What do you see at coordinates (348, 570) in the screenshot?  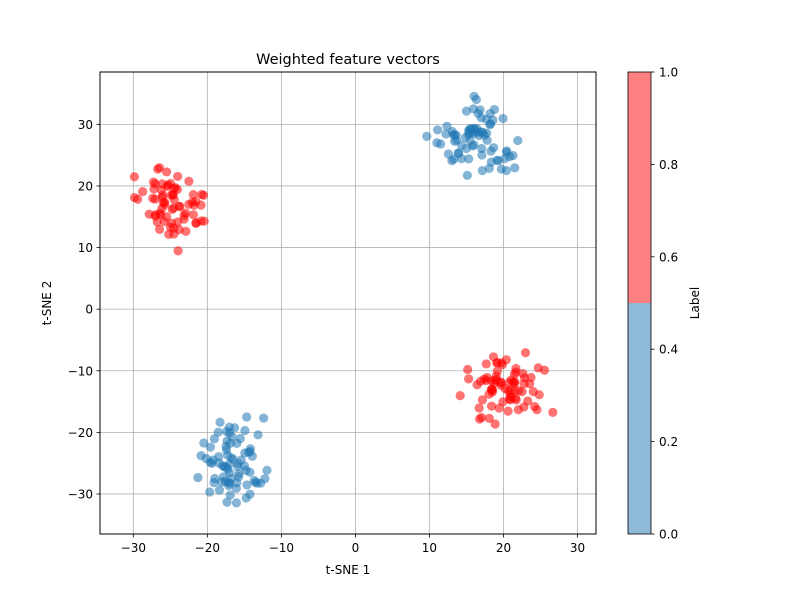 I see `x-axis-label: t-SNE 1` at bounding box center [348, 570].